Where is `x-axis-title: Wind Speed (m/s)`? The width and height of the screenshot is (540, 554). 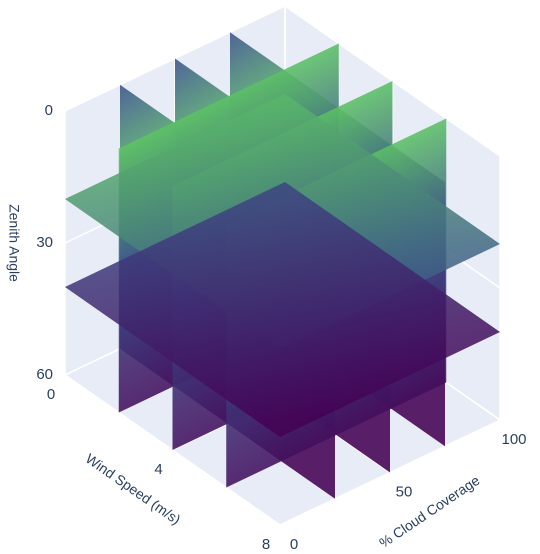
x-axis-title: Wind Speed (m/s) is located at coordinates (133, 488).